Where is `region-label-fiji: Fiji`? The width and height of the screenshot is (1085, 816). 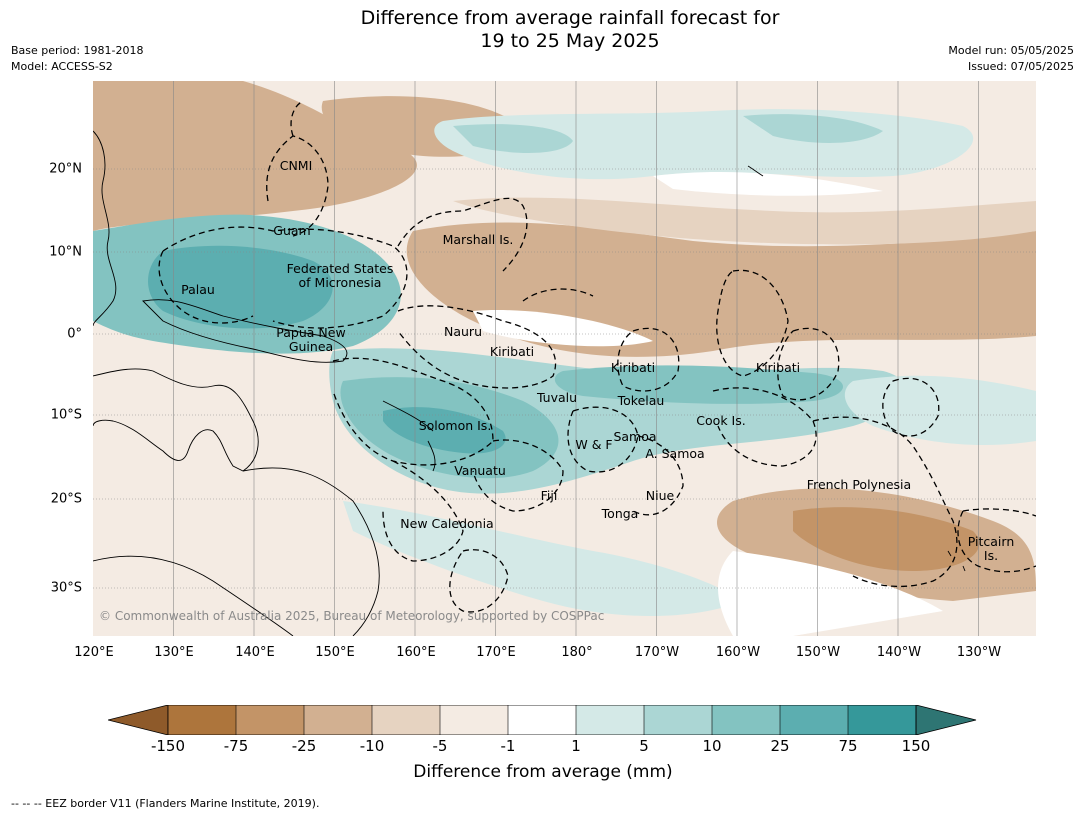 region-label-fiji: Fiji is located at coordinates (549, 495).